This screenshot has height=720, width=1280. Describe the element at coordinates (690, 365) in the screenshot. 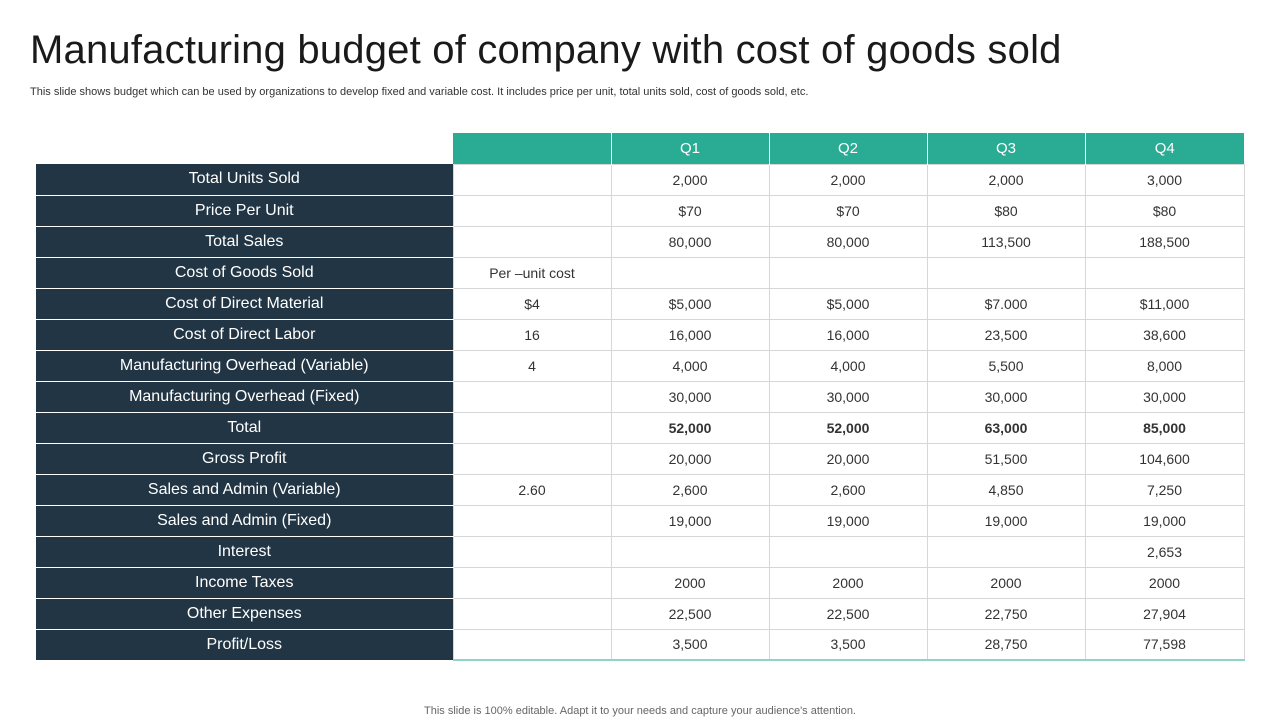

I see `cell-q1: 4,000` at that location.